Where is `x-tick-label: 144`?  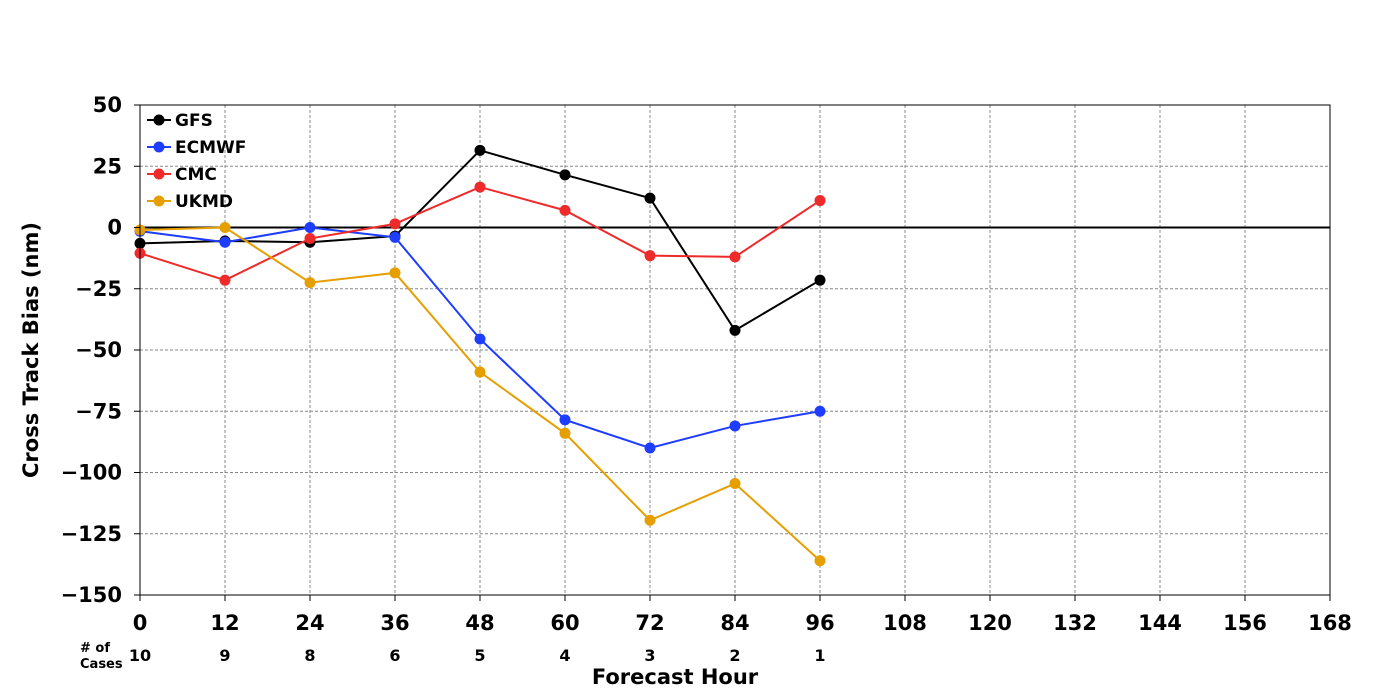
x-tick-label: 144 is located at coordinates (1160, 623).